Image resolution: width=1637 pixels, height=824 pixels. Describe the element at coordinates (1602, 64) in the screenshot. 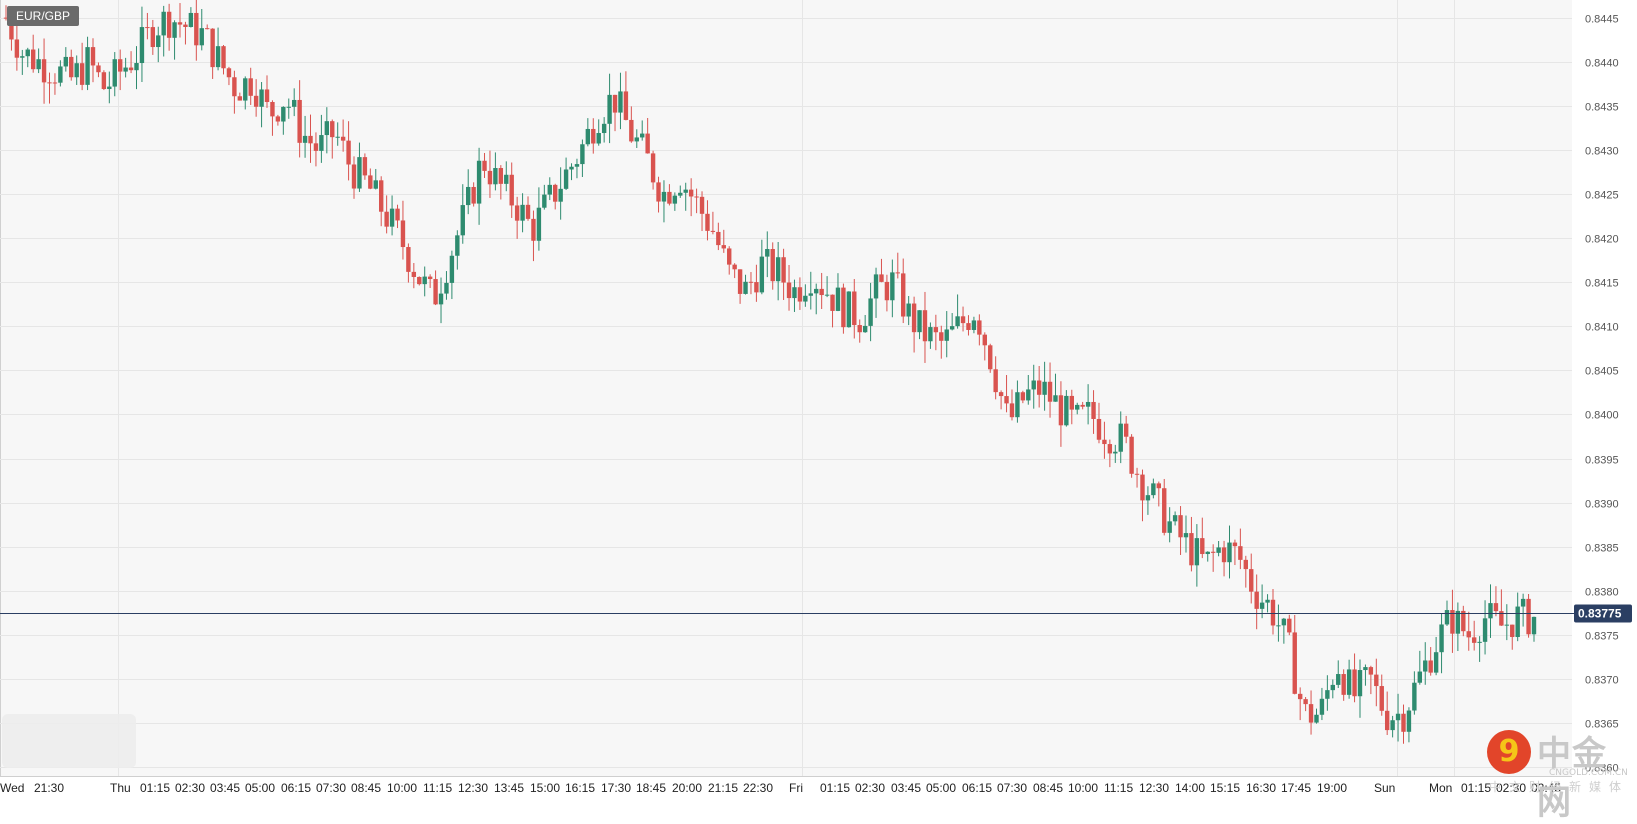

I see `y-tick-label: 0.8440` at that location.